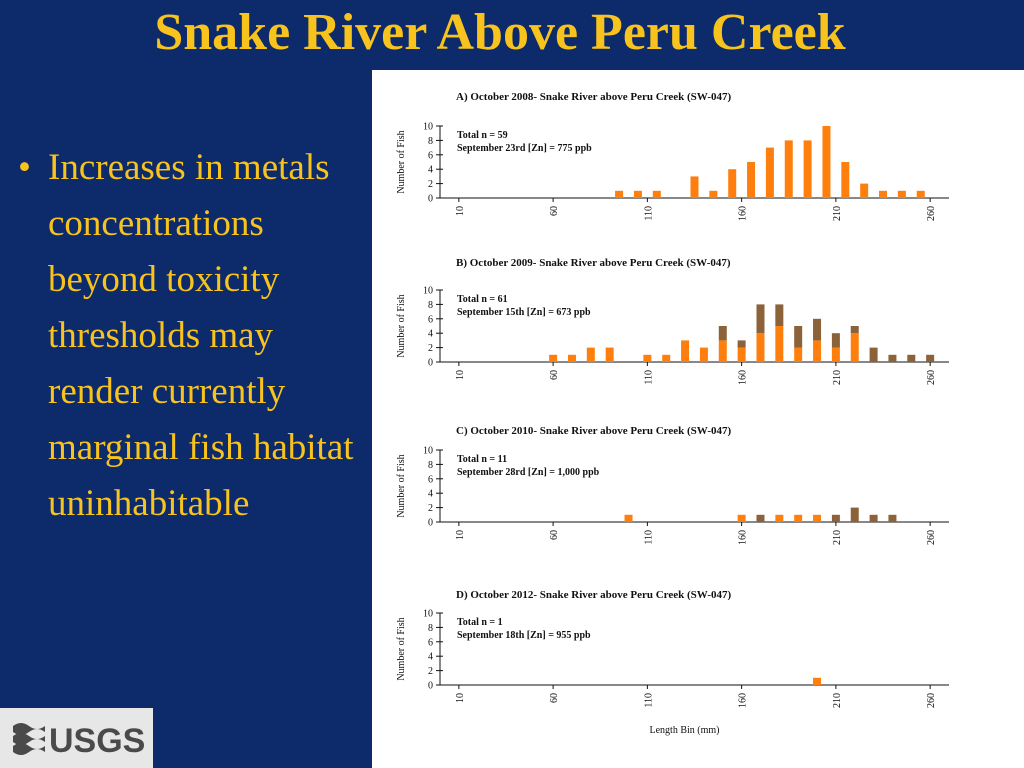 This screenshot has height=768, width=1024. I want to click on chart-annotation: September 28rd [Zn] = 1,000 ppb, so click(528, 472).